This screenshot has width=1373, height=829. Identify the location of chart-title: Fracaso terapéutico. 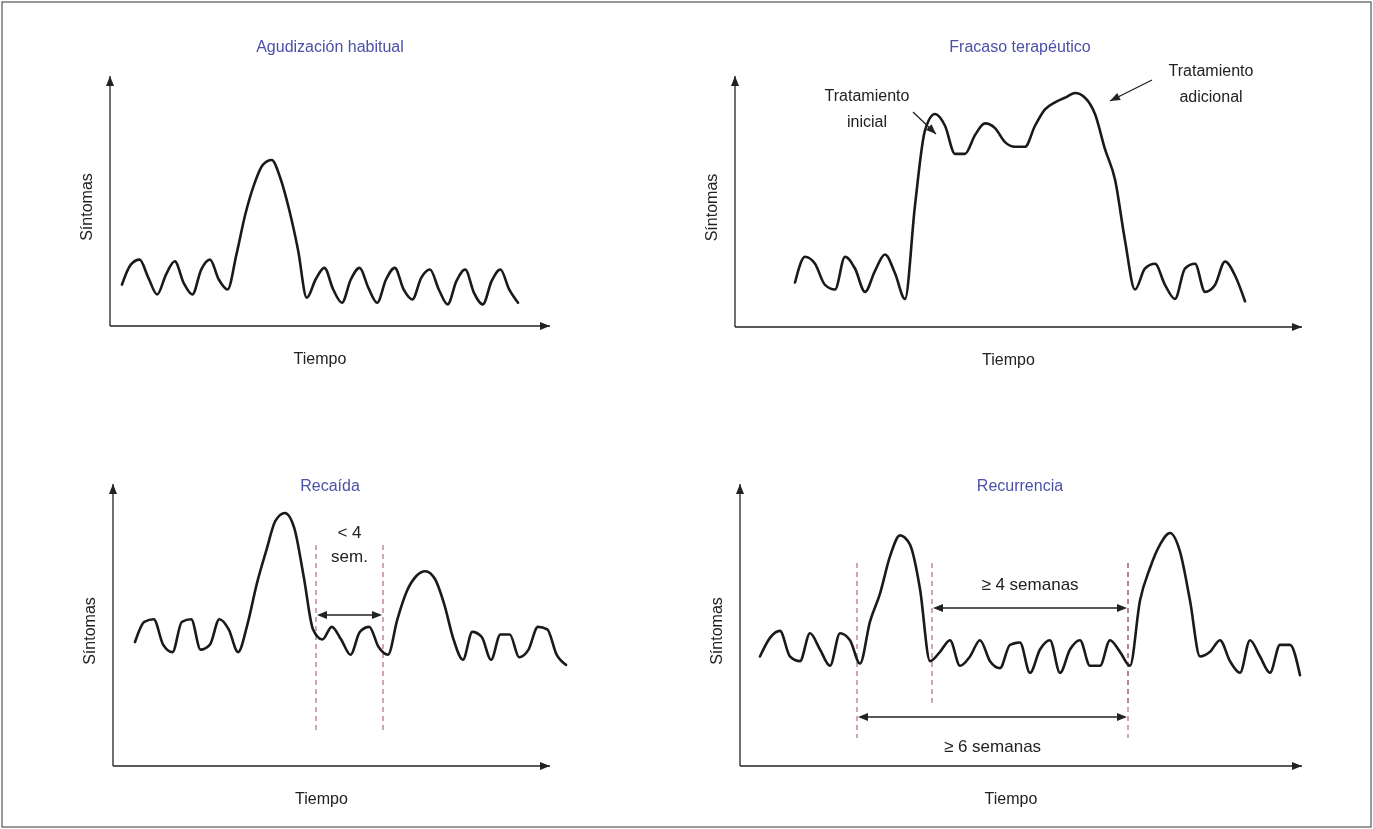
(1020, 46).